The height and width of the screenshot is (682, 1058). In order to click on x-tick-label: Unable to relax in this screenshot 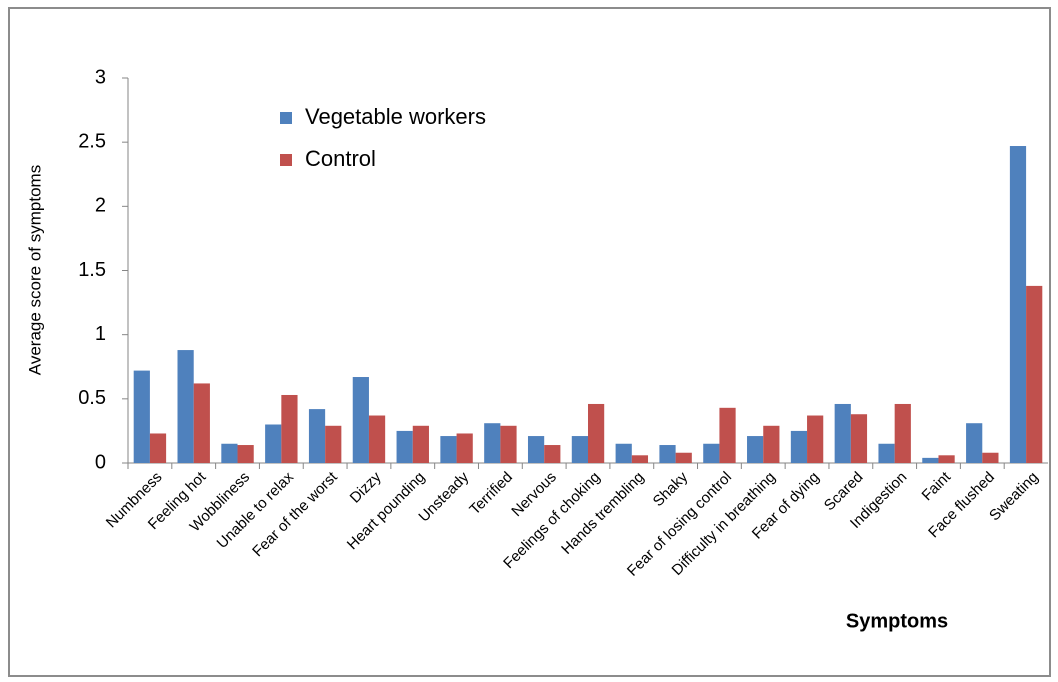, I will do `click(256, 510)`.